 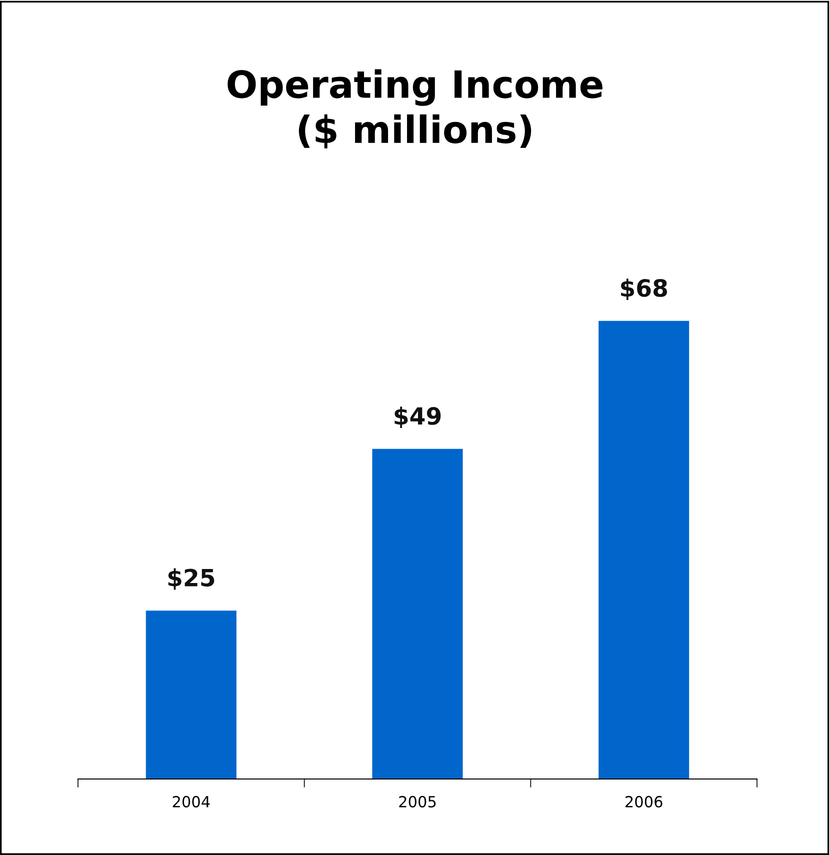 What do you see at coordinates (417, 417) in the screenshot?
I see `data-label: $49` at bounding box center [417, 417].